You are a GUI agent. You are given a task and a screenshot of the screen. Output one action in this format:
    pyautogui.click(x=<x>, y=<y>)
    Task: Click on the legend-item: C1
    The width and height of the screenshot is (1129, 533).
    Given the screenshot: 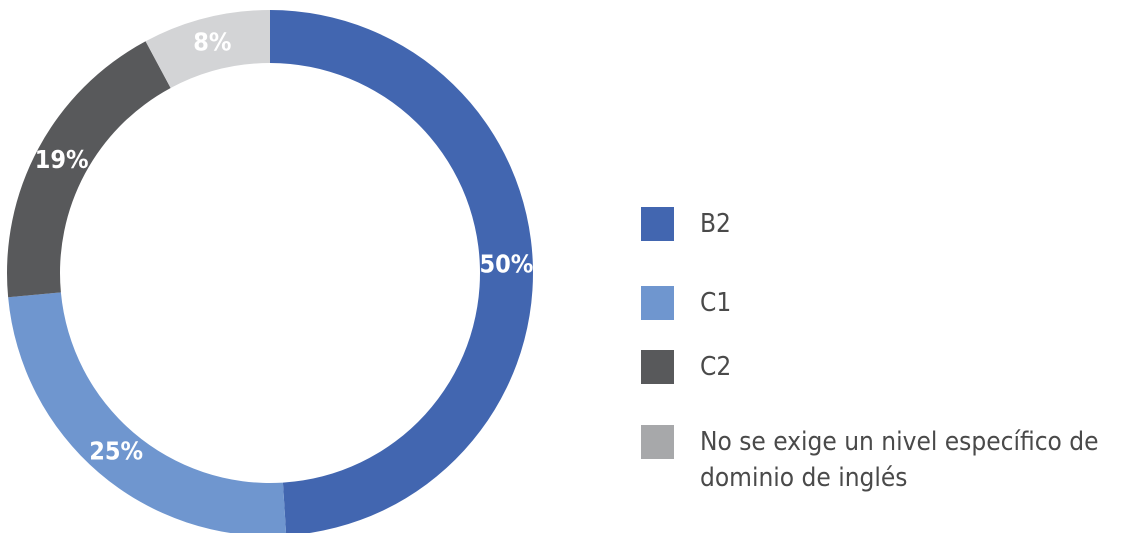 What is the action you would take?
    pyautogui.click(x=885, y=303)
    